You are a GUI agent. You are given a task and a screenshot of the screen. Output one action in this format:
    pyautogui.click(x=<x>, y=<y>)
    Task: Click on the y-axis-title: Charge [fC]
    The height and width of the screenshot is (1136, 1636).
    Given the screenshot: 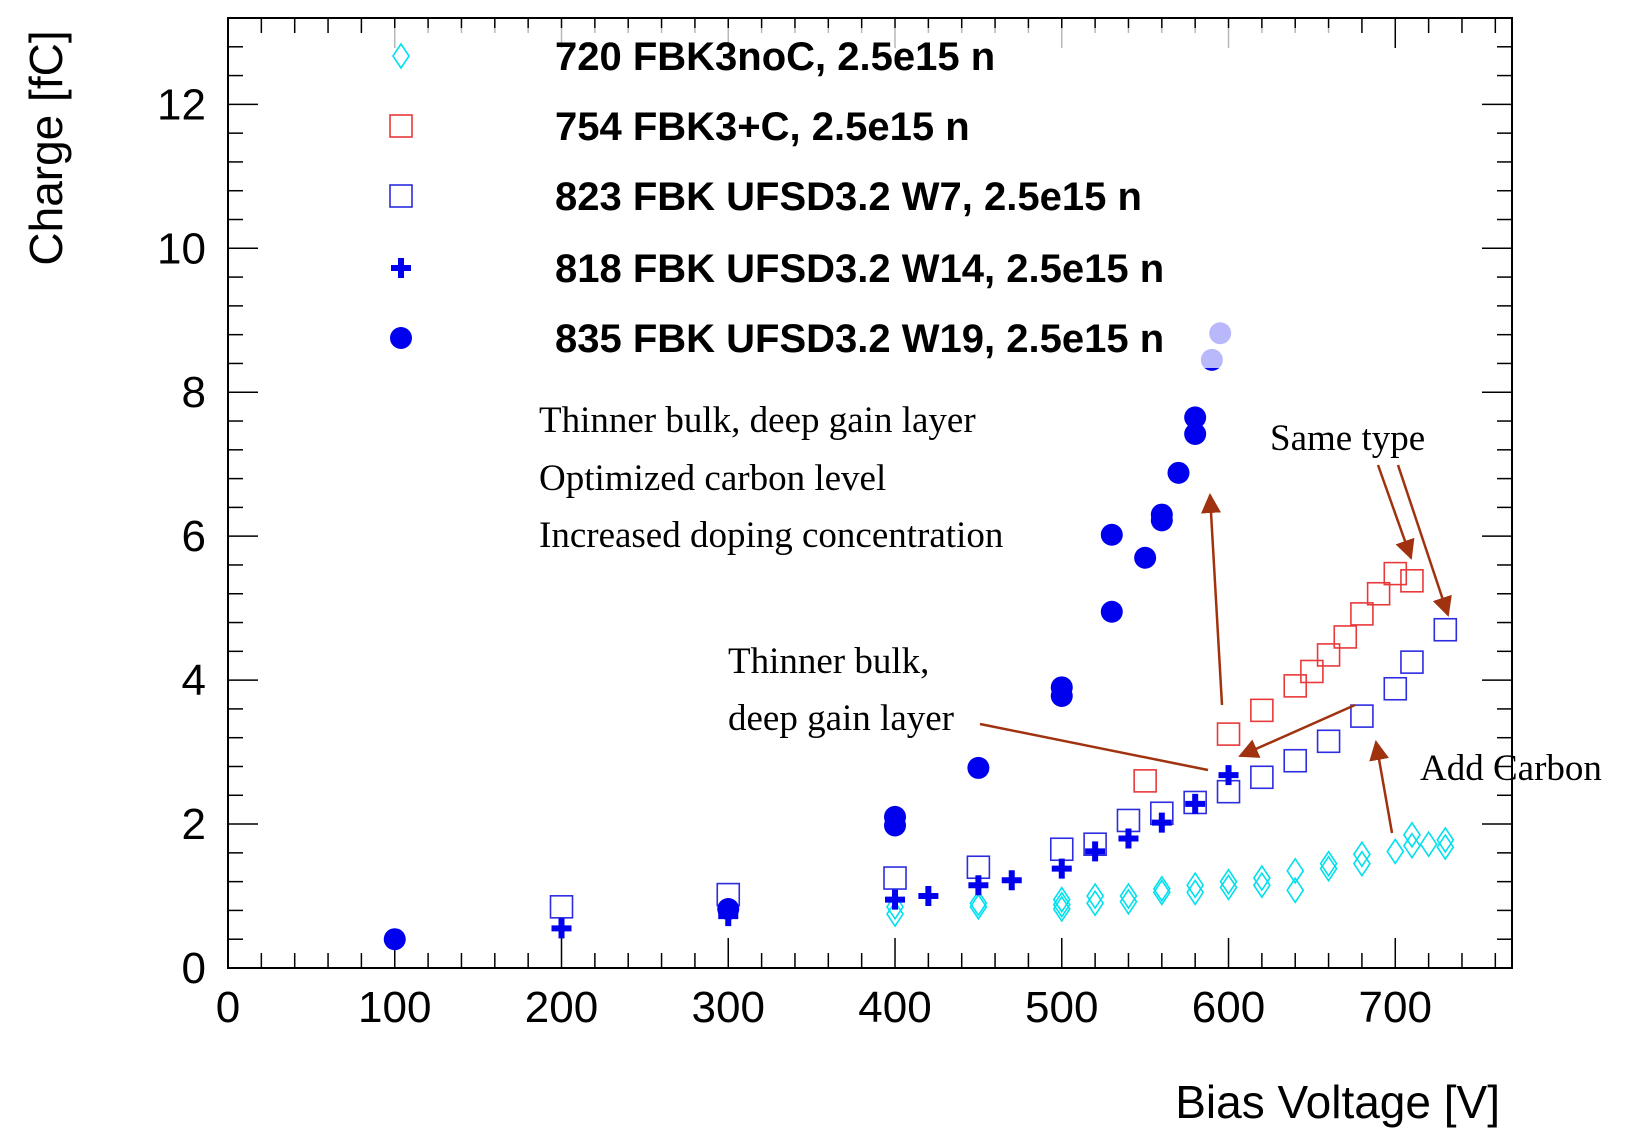 What is the action you would take?
    pyautogui.click(x=46, y=147)
    